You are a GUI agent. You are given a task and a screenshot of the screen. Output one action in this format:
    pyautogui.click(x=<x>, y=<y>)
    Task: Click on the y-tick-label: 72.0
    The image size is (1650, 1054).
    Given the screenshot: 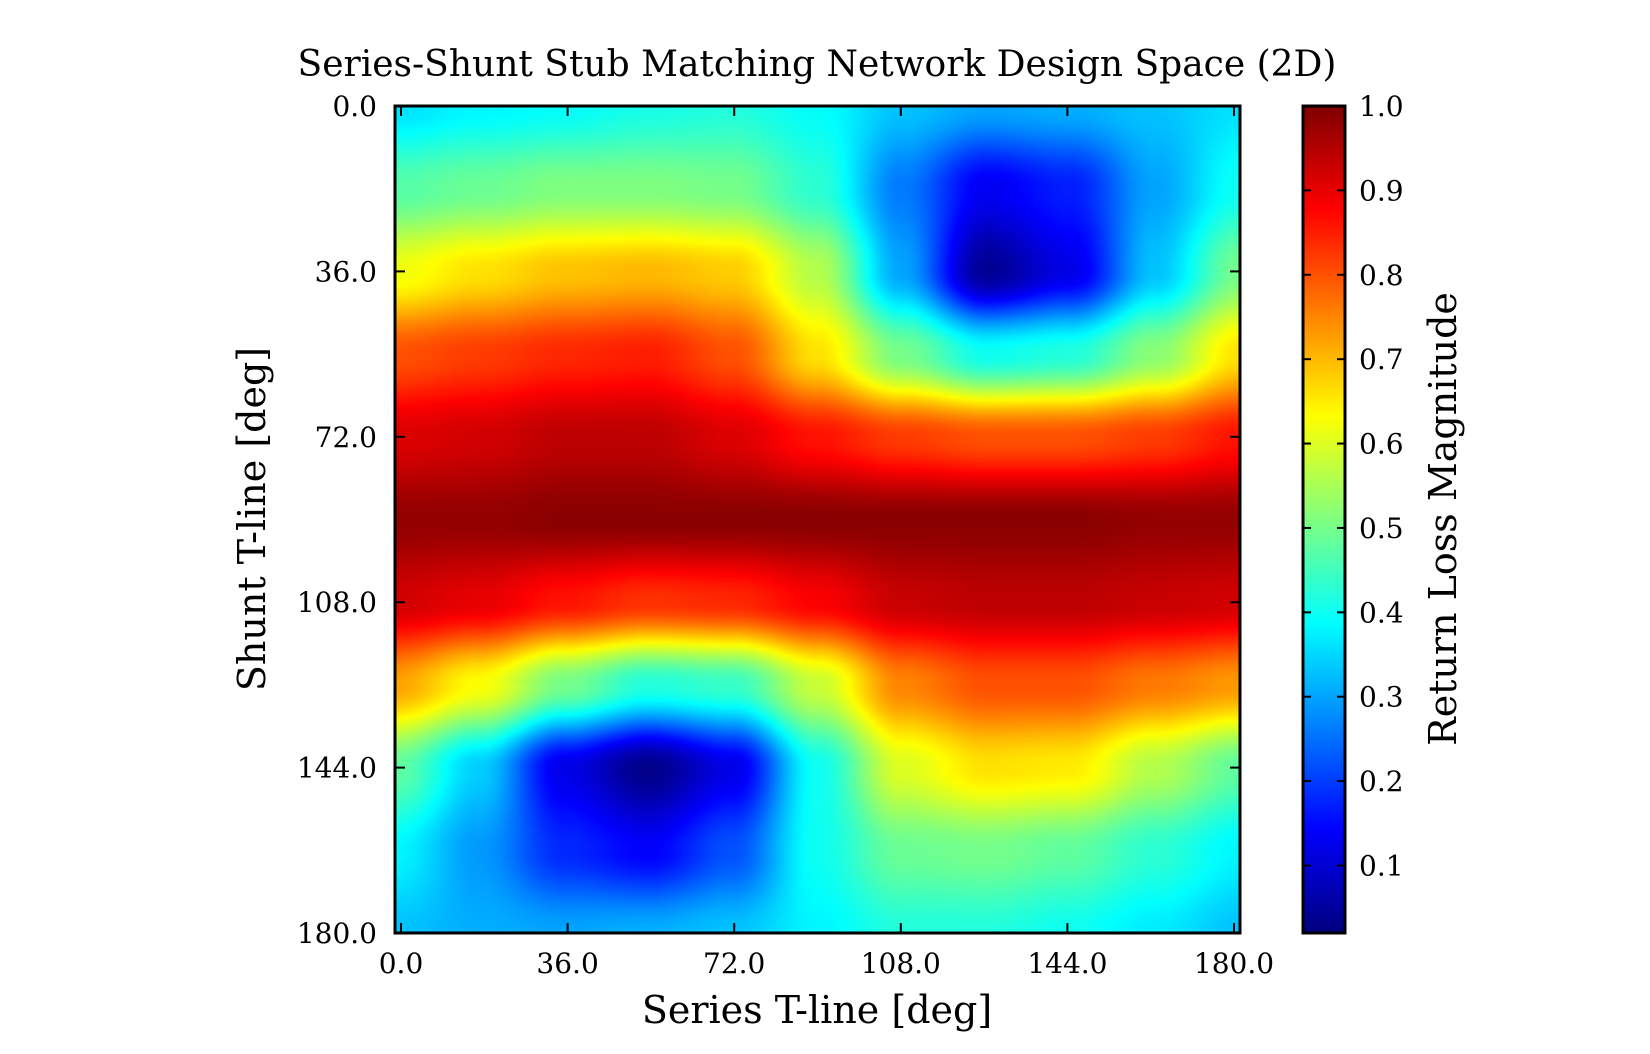 What is the action you would take?
    pyautogui.click(x=346, y=437)
    